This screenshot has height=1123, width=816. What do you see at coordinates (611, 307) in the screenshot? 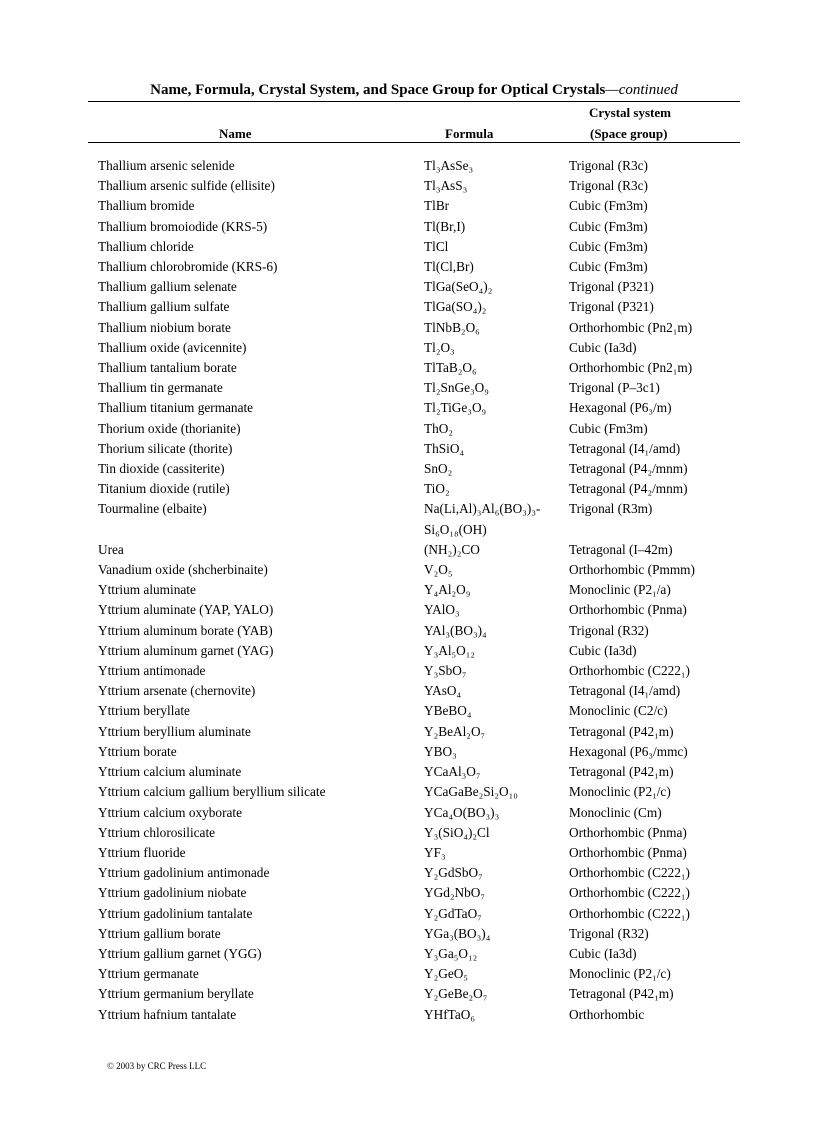
I see `cell-crystal-system: Trigonal (P321)` at bounding box center [611, 307].